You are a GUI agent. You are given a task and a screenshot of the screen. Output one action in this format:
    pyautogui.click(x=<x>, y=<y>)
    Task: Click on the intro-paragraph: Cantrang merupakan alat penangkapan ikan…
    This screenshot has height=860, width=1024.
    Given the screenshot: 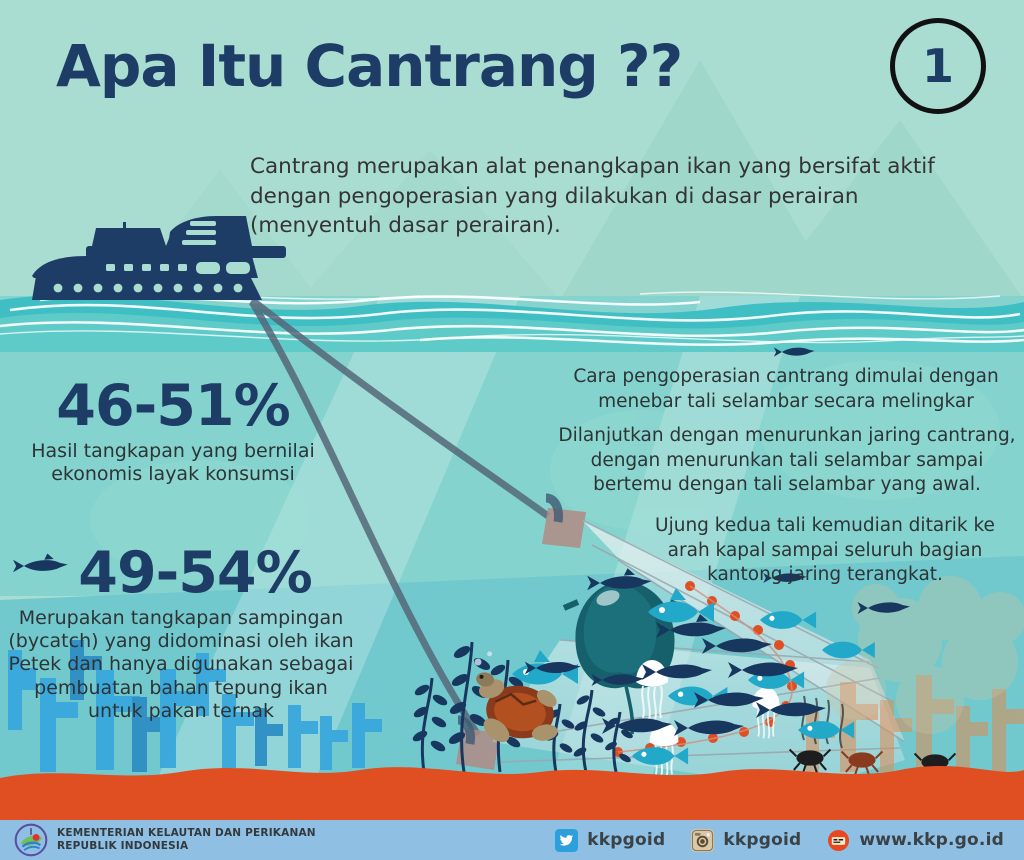 What is the action you would take?
    pyautogui.click(x=592, y=196)
    